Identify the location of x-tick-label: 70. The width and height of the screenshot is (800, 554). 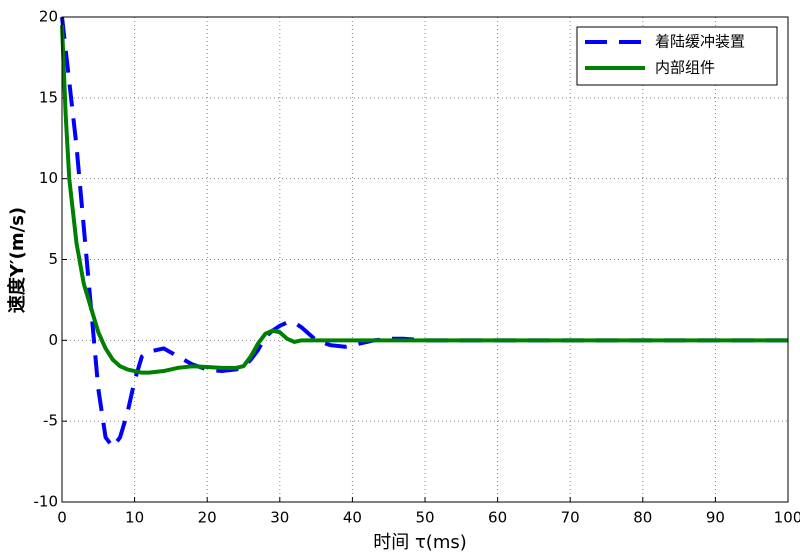
(570, 518).